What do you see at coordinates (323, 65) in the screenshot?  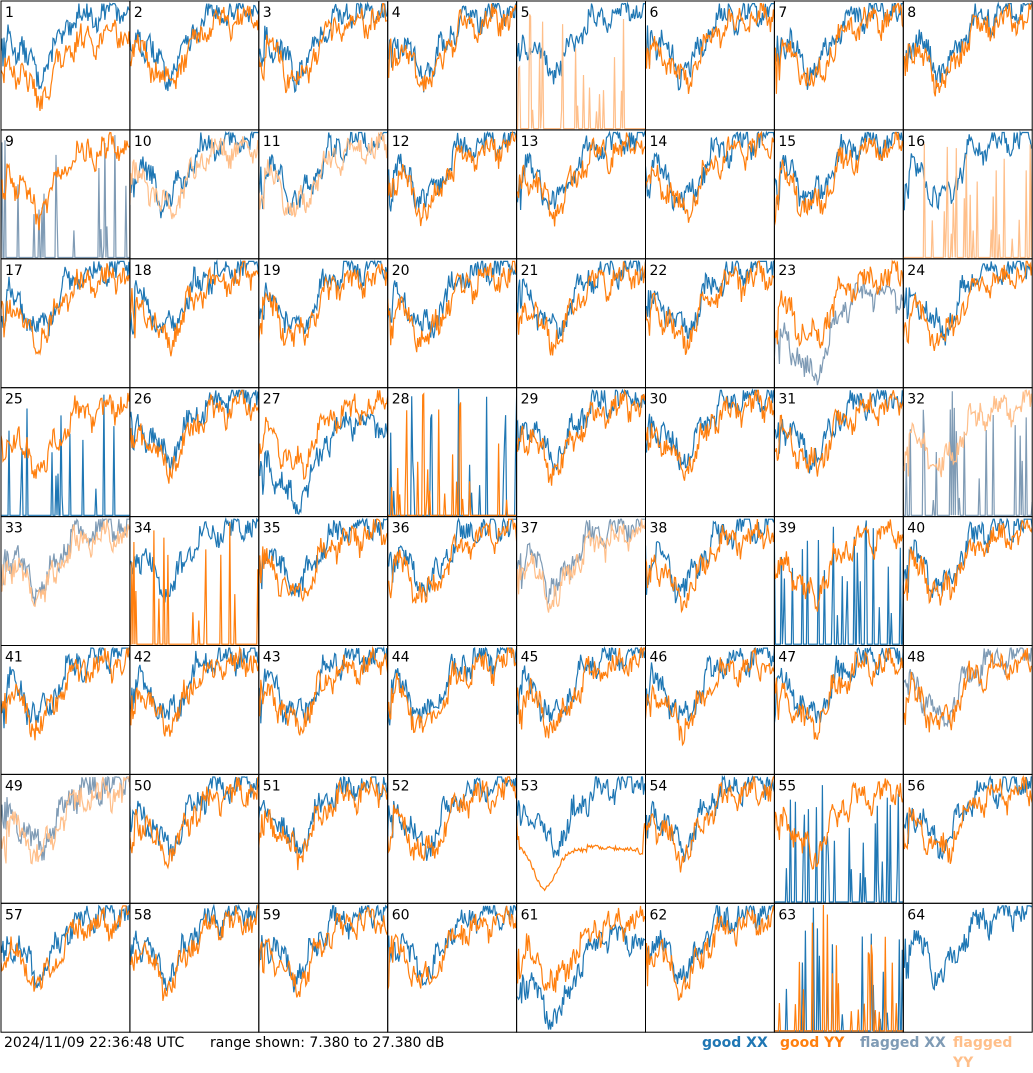 I see `panel-3-frame` at bounding box center [323, 65].